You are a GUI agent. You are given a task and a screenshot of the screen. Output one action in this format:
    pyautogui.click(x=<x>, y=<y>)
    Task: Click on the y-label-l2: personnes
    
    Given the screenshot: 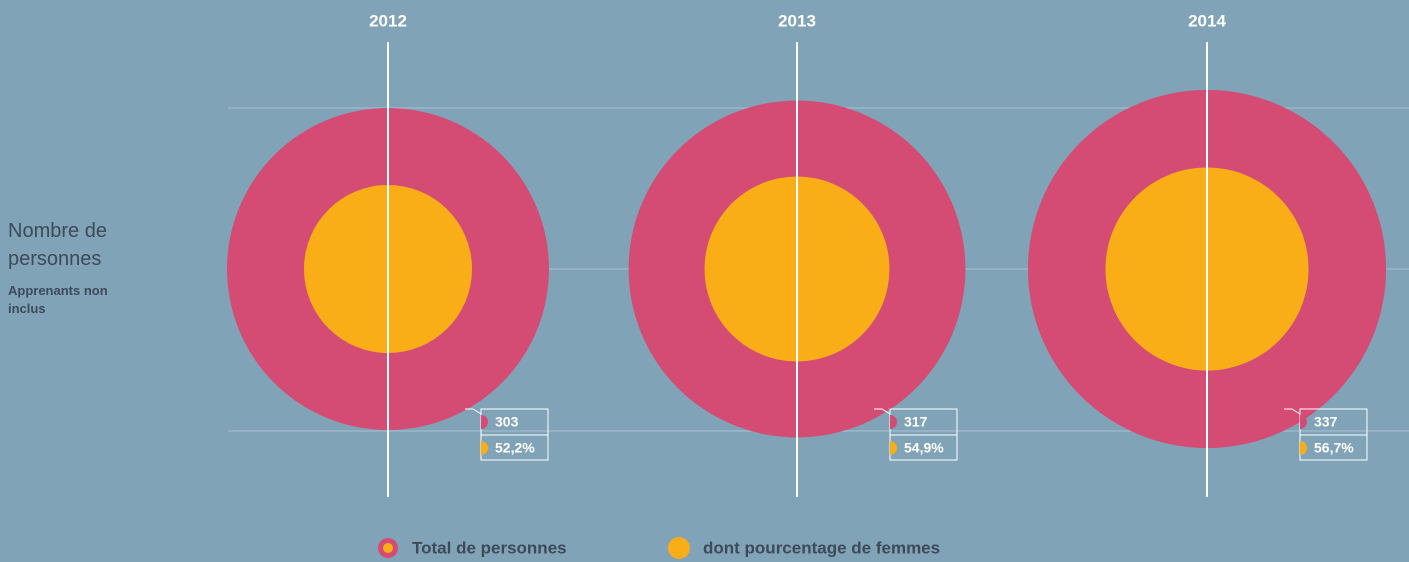 What is the action you would take?
    pyautogui.click(x=54, y=259)
    